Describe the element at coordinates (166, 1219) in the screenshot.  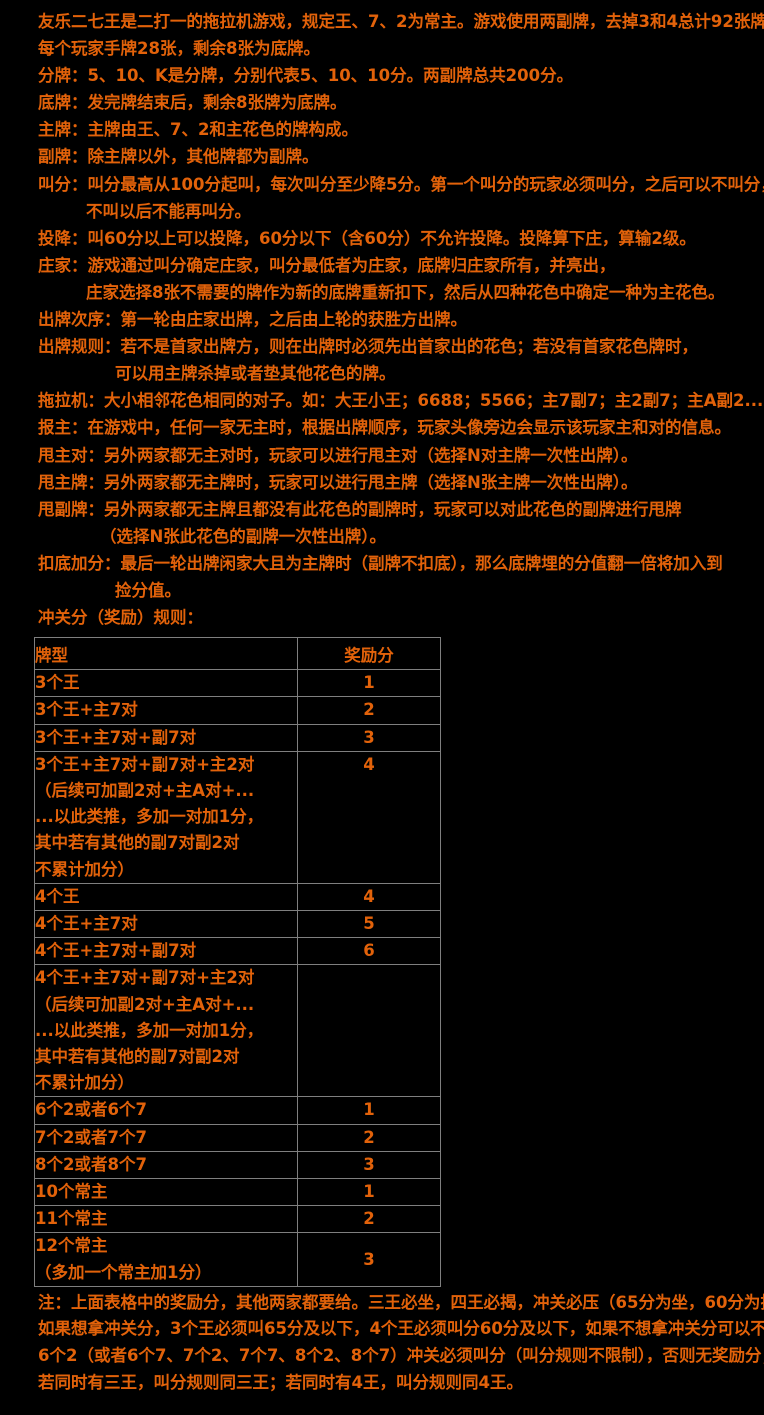
I see `card-type-cell: 11个常主` at that location.